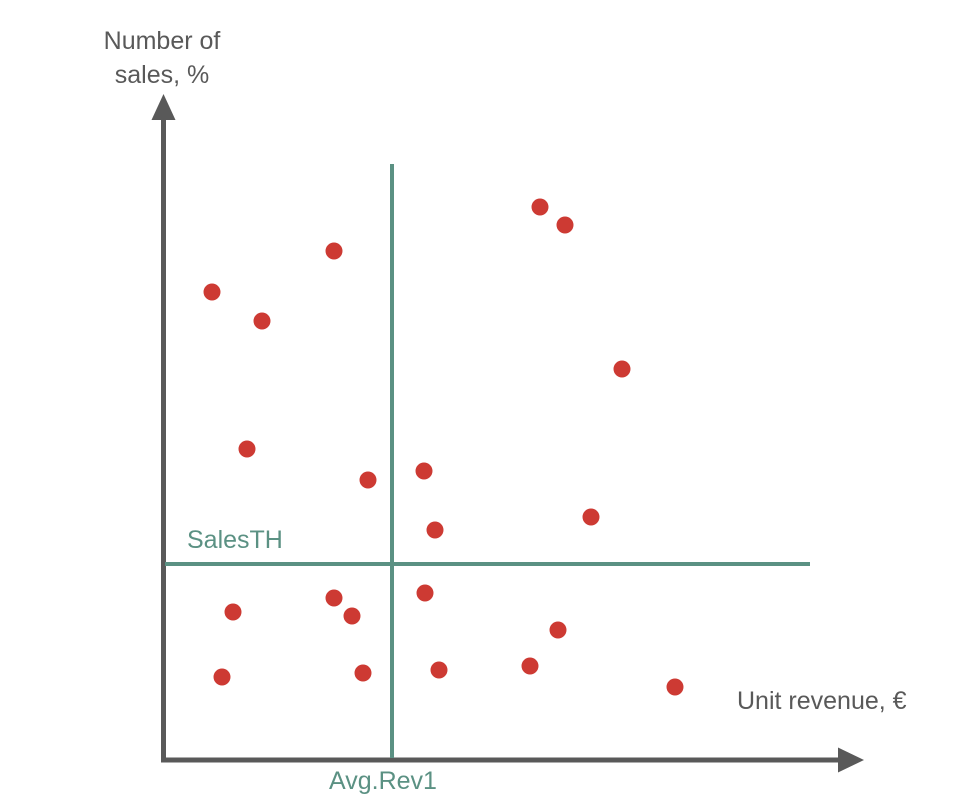 This screenshot has width=973, height=812. I want to click on y-axis, so click(163, 428).